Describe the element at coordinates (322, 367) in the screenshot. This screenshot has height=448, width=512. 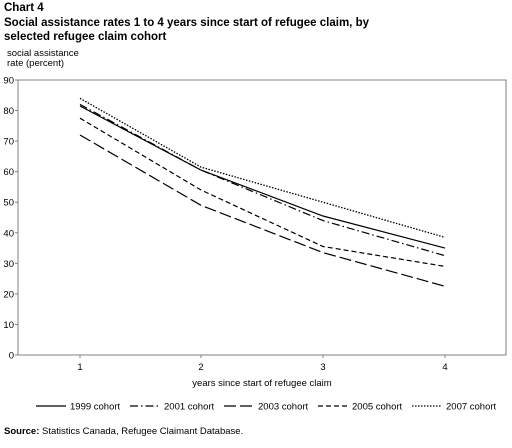
I see `x-tick-label: 3` at that location.